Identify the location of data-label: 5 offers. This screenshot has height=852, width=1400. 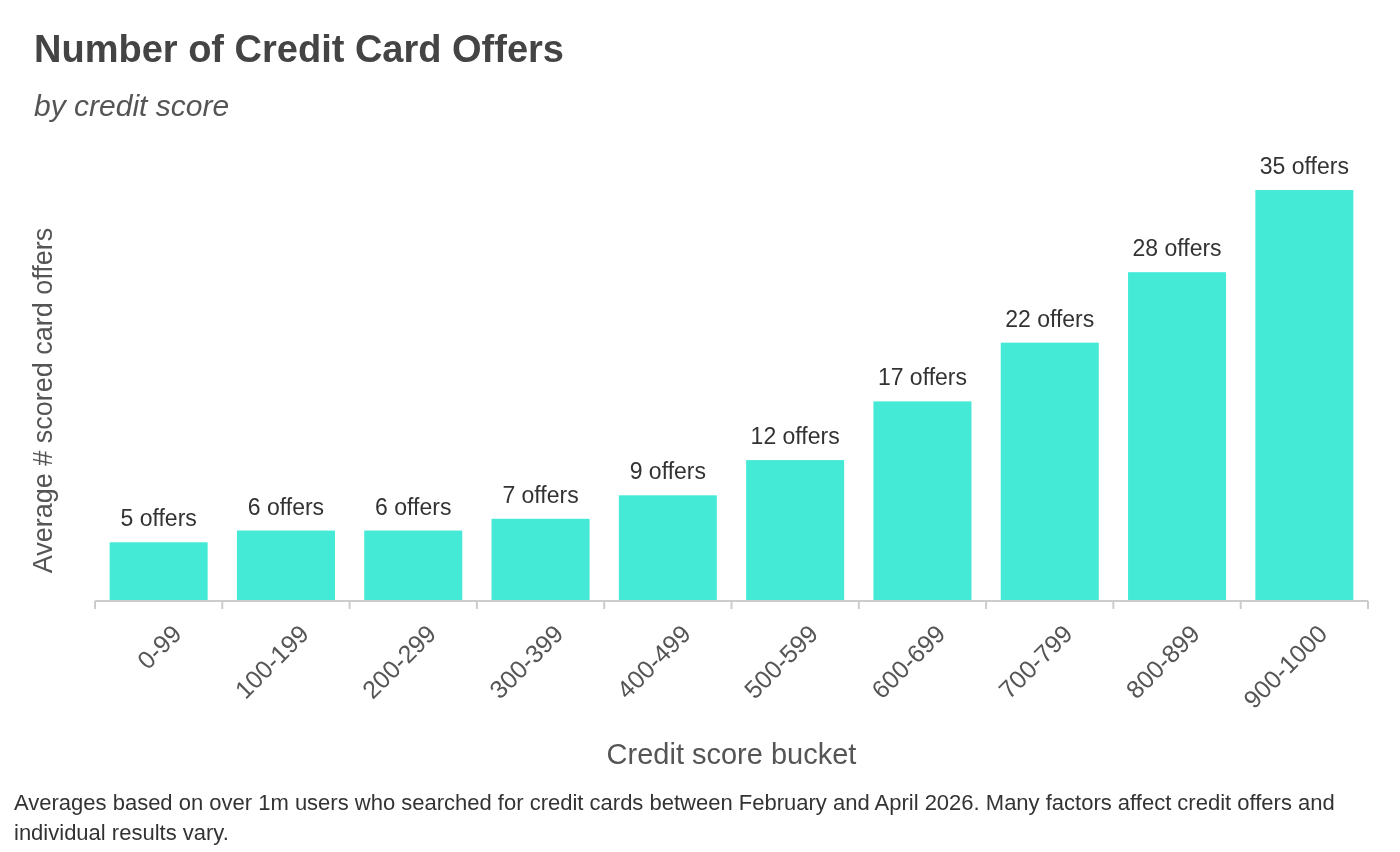
(158, 518).